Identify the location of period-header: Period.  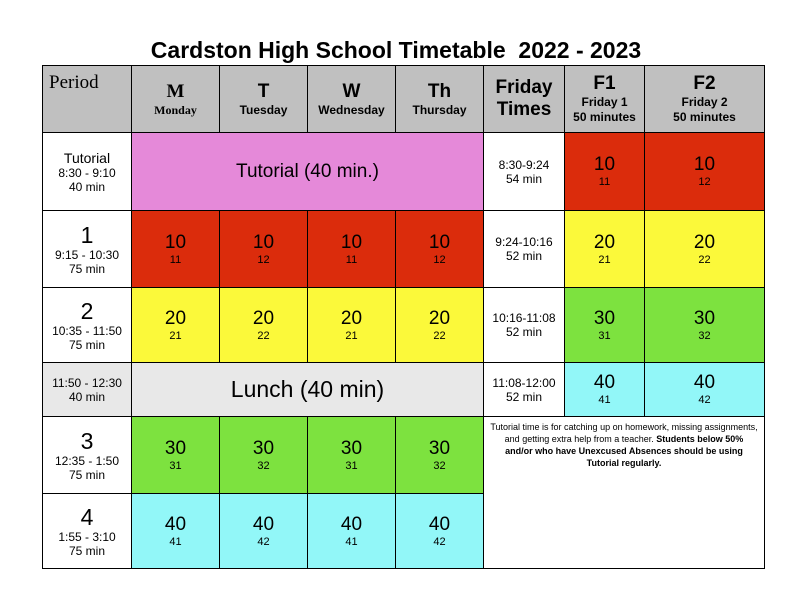
(87, 99).